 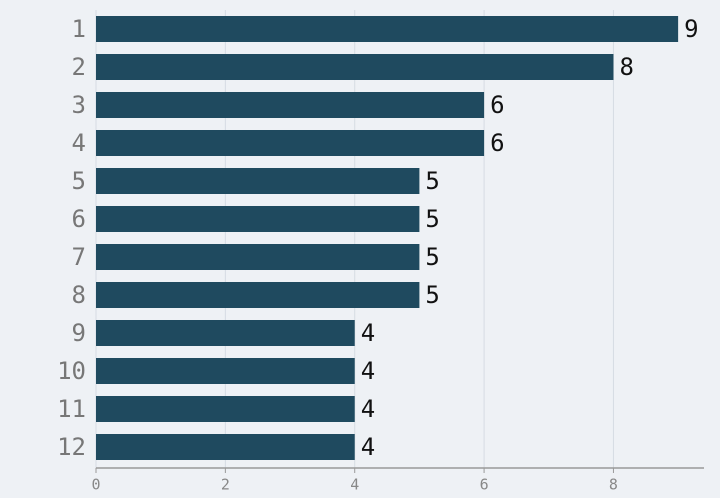 I want to click on x-tick-label: 0, so click(x=95, y=485).